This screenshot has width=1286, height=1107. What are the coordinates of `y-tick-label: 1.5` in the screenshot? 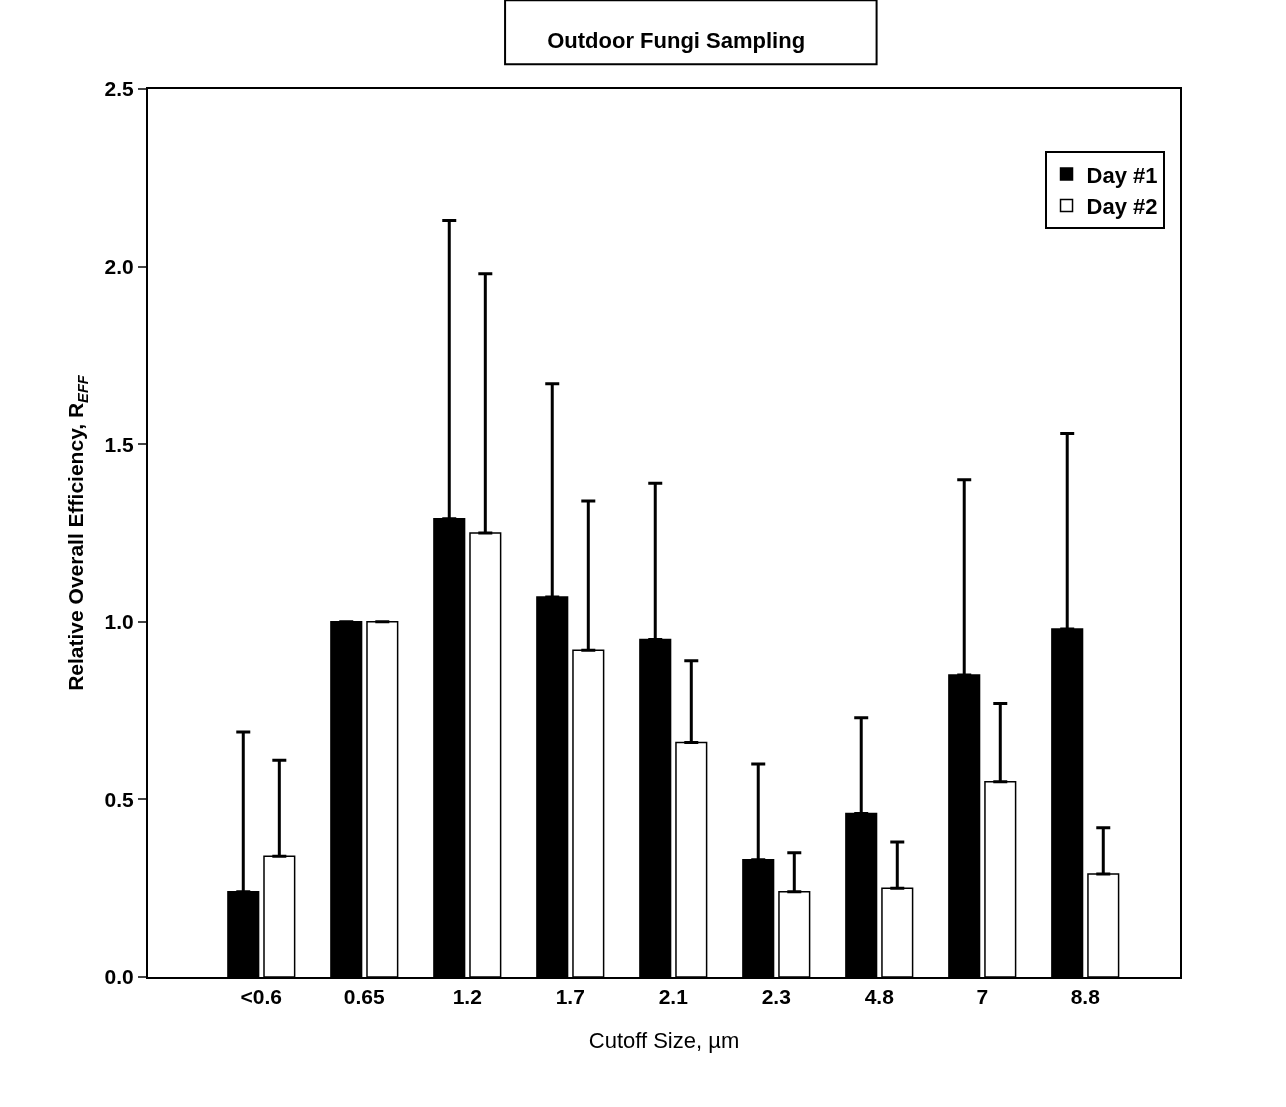 It's located at (119, 444).